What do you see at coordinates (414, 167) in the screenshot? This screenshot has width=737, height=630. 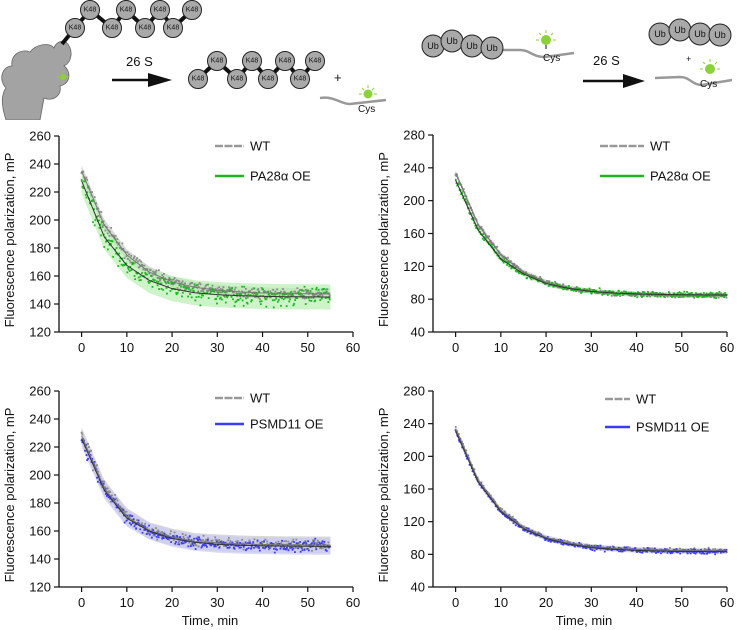 I see `y-tick-label: 240` at bounding box center [414, 167].